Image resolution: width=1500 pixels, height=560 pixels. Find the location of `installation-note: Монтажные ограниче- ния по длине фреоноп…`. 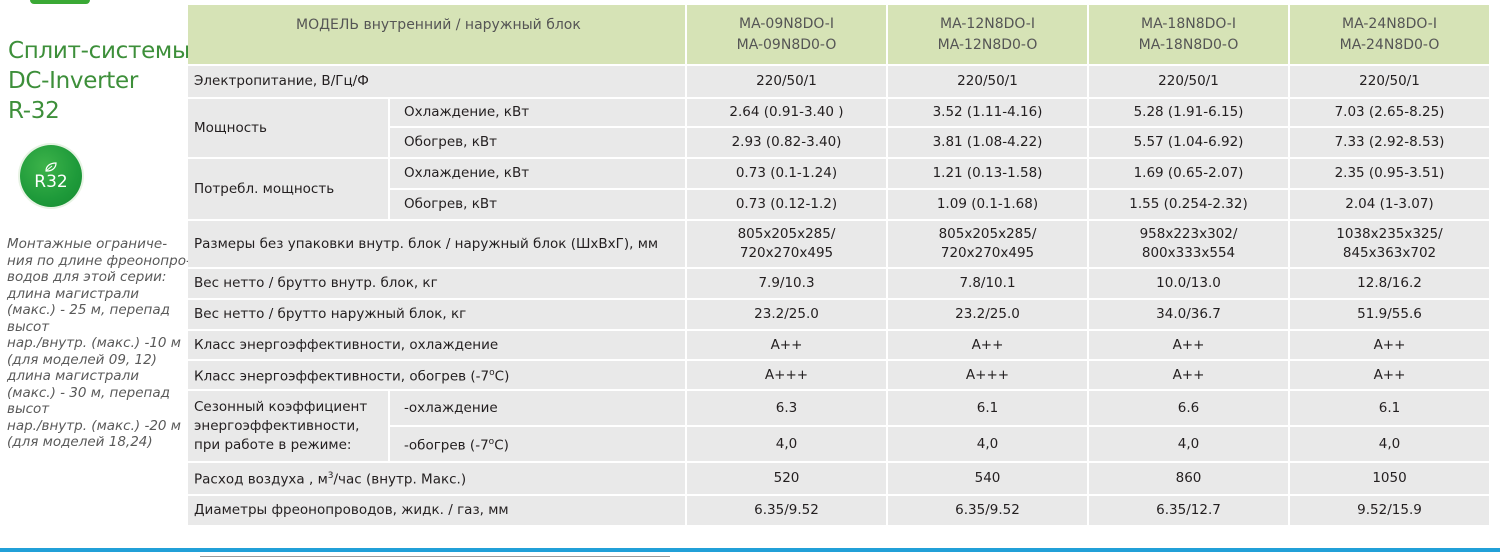

installation-note: Монтажные ограниче- ния по длине фреоноп… is located at coordinates (99, 343).